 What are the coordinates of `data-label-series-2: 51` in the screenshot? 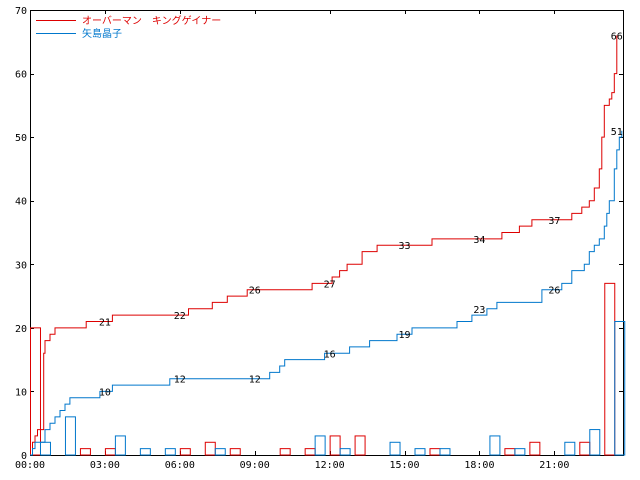 It's located at (617, 132).